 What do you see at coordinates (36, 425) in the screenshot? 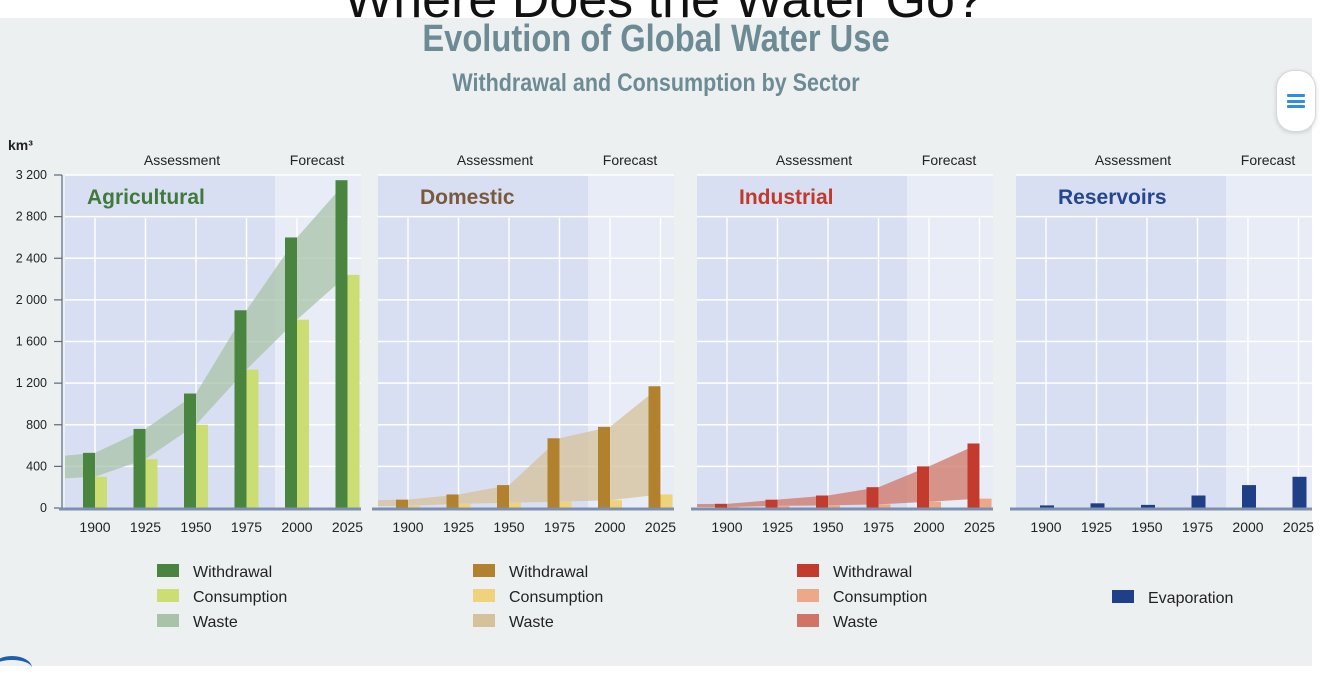
I see `y-tick-label: 800` at bounding box center [36, 425].